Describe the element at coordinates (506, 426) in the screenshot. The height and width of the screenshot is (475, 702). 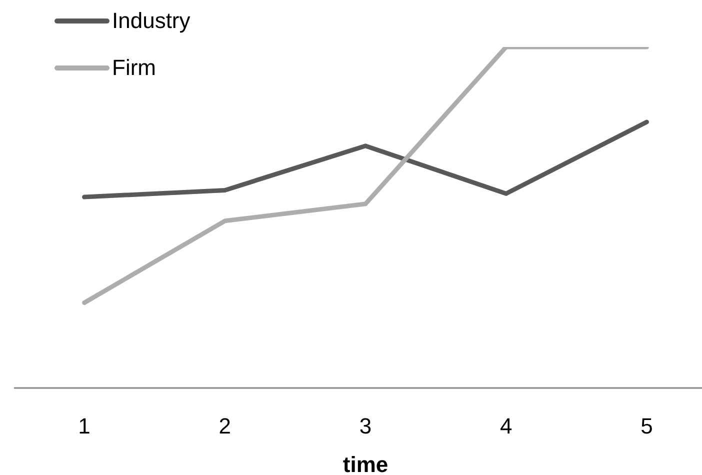
I see `x-tick-label: 4` at that location.